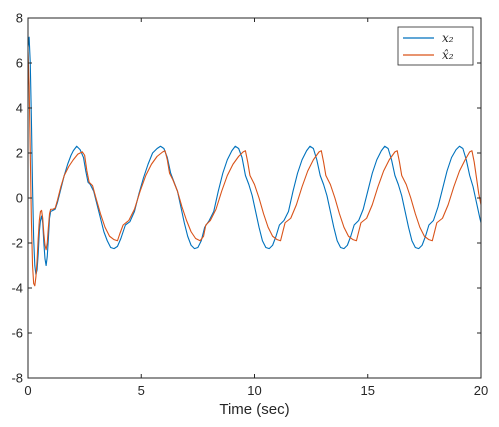 The image size is (499, 427). Describe the element at coordinates (17, 378) in the screenshot. I see `y-tick-label: -8` at that location.